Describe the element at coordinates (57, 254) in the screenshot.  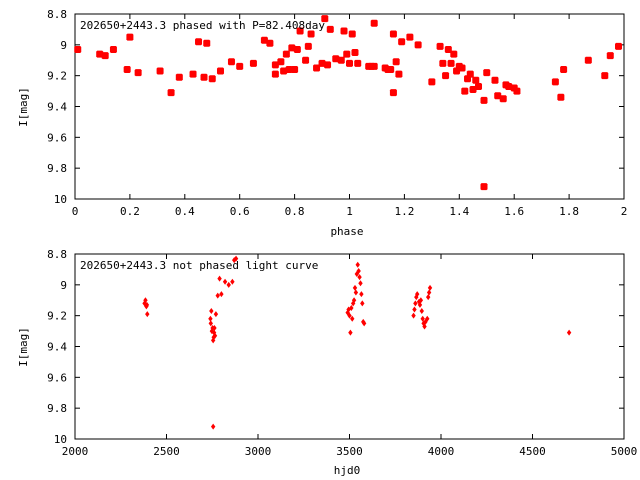
I see `y-tick-label: 8.8` at that location.